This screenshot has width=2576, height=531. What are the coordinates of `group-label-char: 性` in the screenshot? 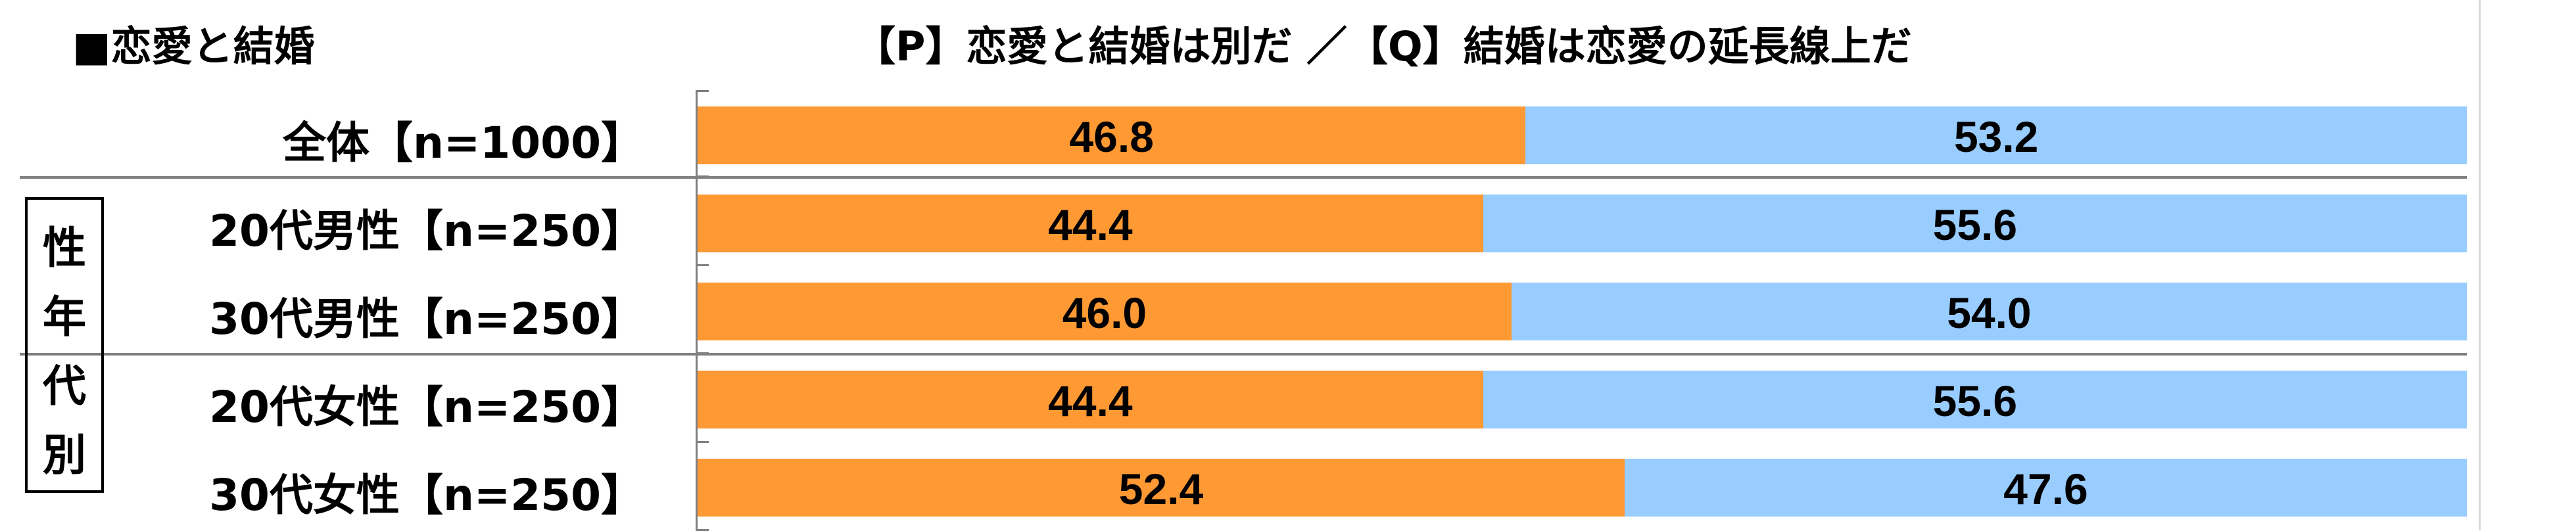 It's located at (65, 248).